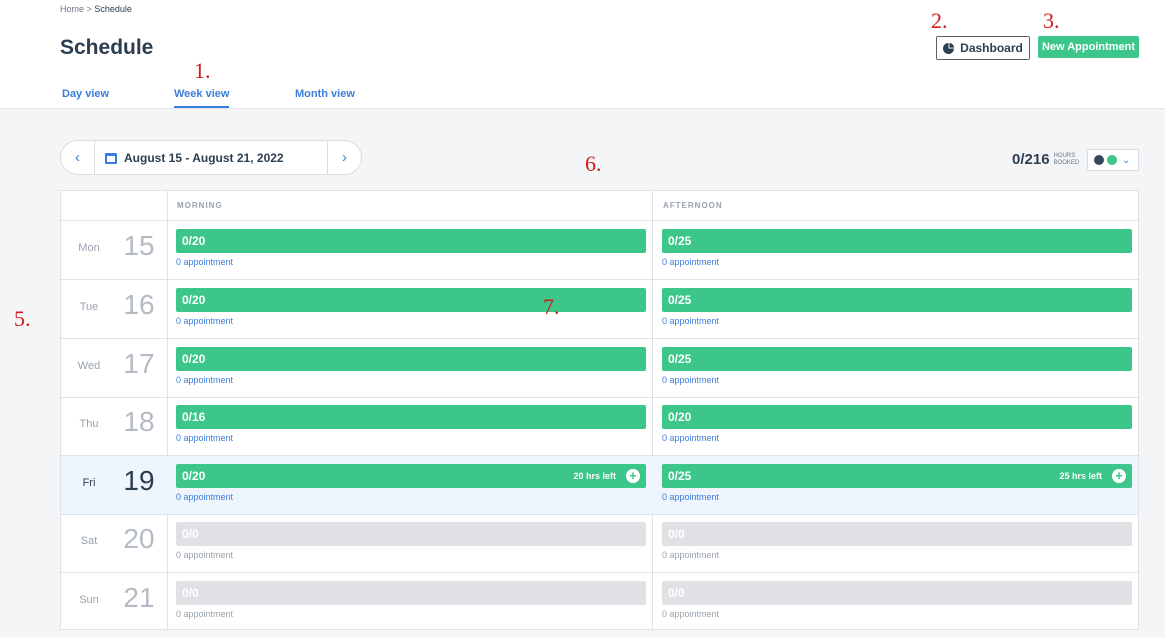 The width and height of the screenshot is (1165, 637). I want to click on day-number: 16, so click(139, 304).